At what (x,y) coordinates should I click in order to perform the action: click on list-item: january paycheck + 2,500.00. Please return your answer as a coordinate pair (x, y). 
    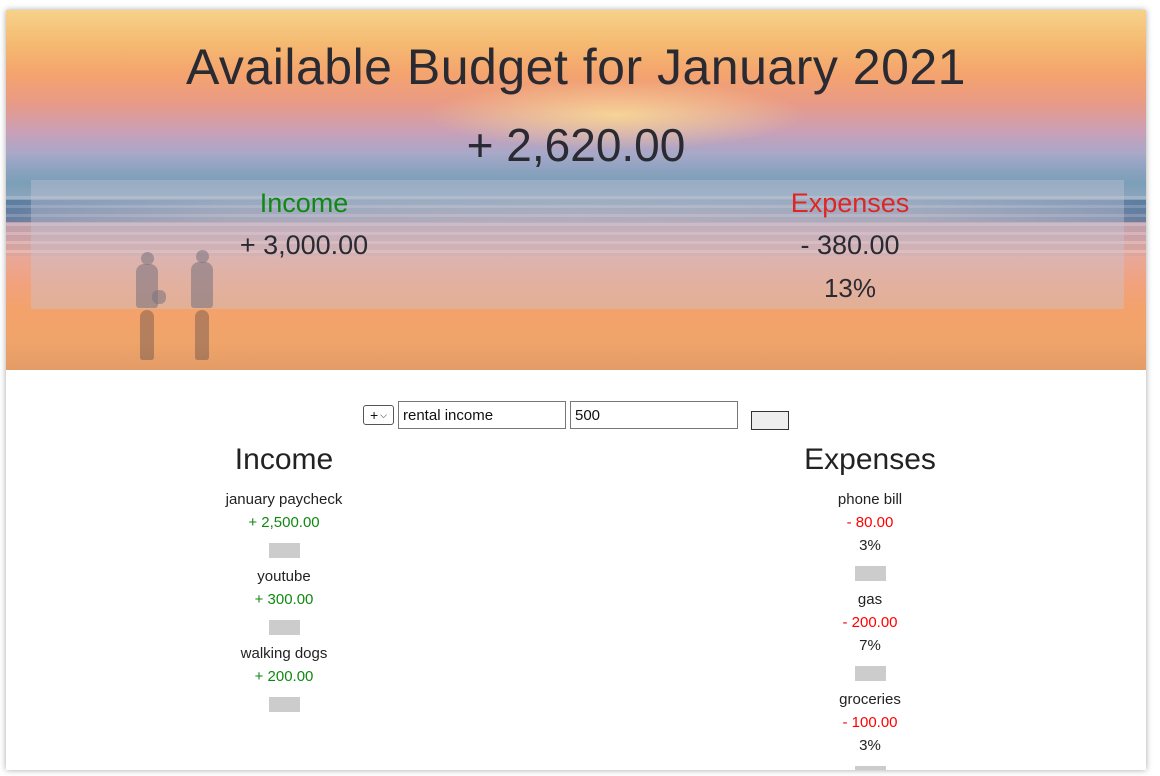
    Looking at the image, I should click on (284, 523).